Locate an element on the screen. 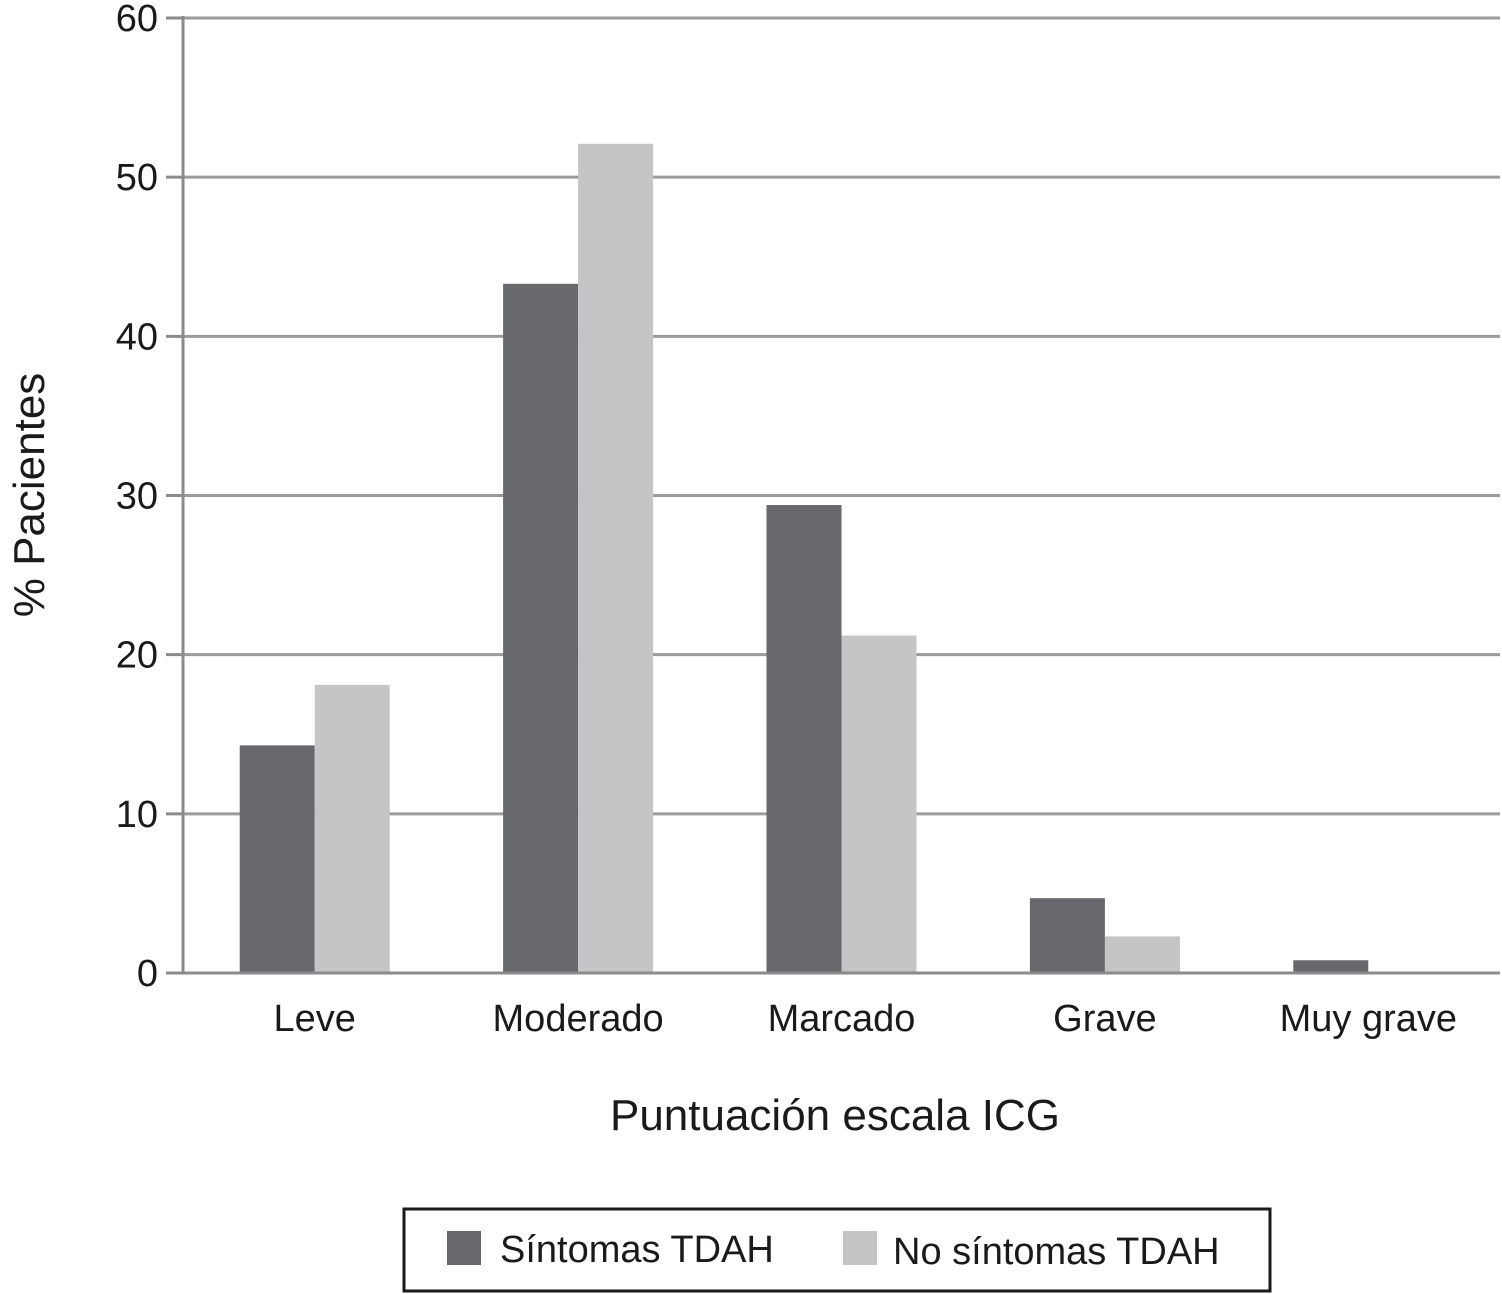 The height and width of the screenshot is (1294, 1502). x-tick-label: Marcado is located at coordinates (842, 1019).